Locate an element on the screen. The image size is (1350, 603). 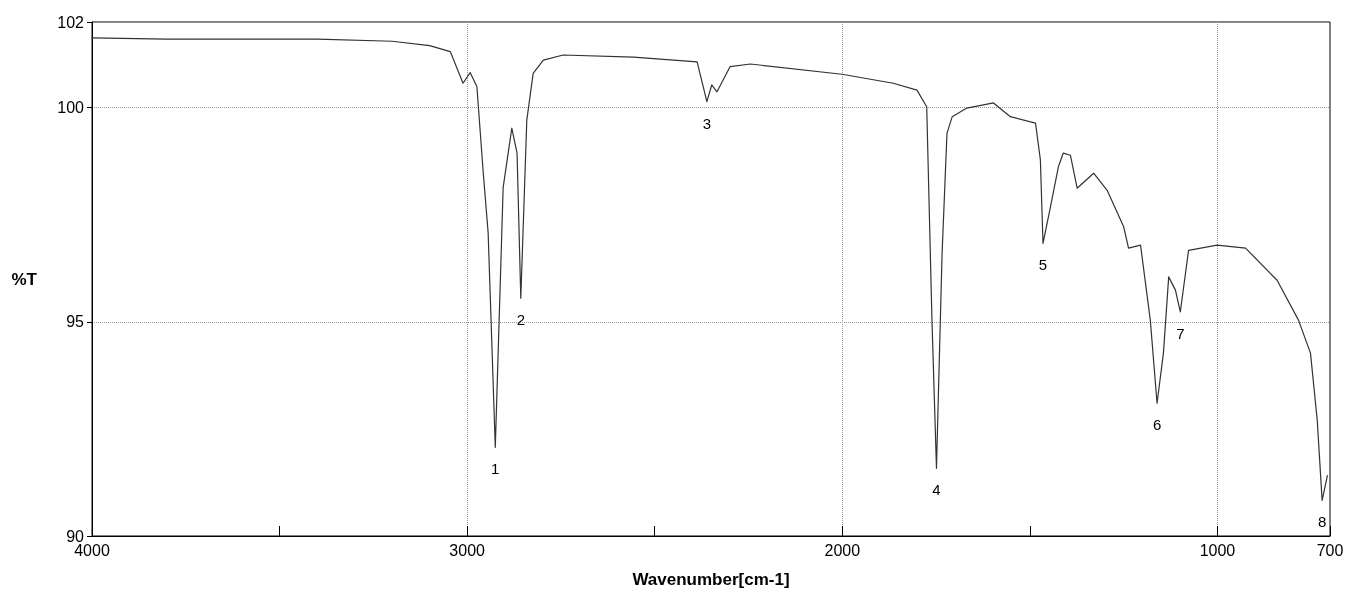
annotation: 1 is located at coordinates (495, 469).